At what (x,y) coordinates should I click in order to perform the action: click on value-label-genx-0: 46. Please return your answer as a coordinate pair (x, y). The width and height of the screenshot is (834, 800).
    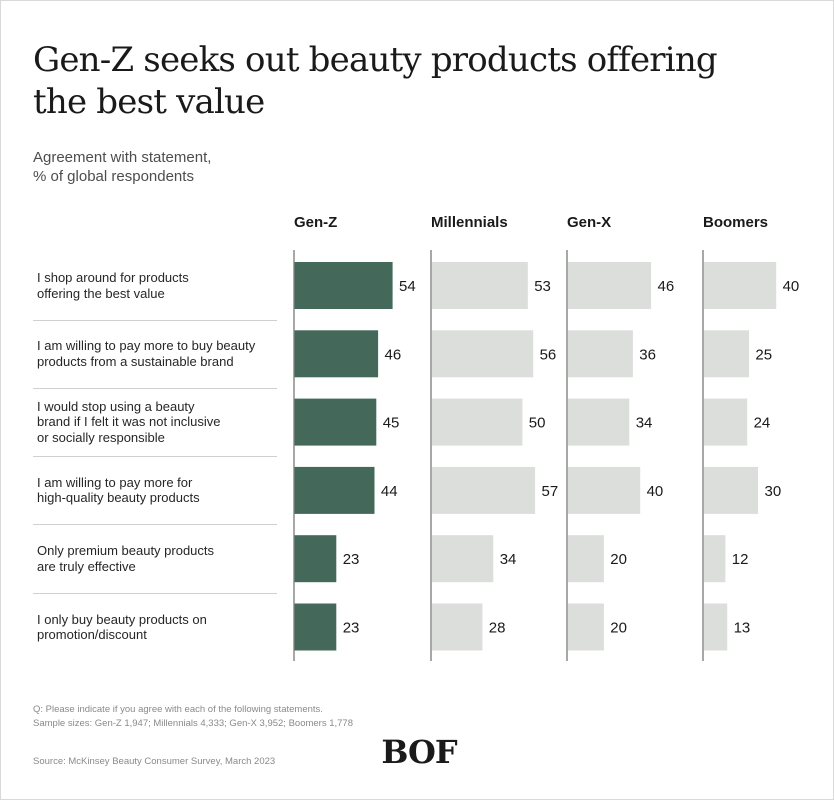
    Looking at the image, I should click on (666, 286).